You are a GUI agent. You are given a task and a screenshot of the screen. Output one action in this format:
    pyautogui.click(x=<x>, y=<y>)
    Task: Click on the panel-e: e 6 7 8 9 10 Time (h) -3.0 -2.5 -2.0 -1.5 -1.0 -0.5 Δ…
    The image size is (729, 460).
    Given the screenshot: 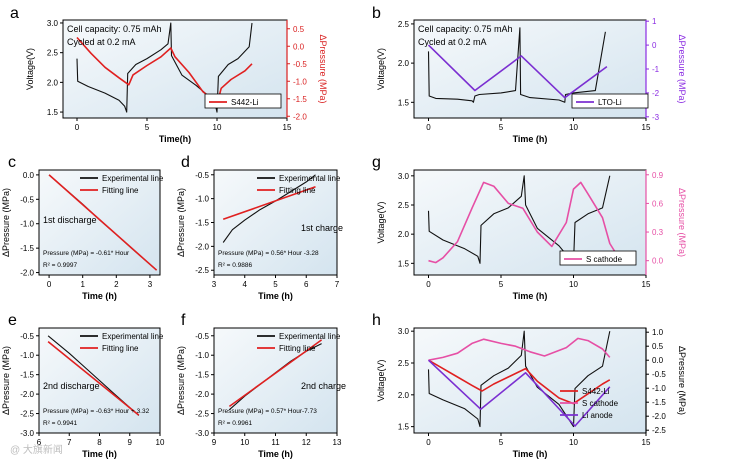 What is the action you would take?
    pyautogui.click(x=83, y=385)
    